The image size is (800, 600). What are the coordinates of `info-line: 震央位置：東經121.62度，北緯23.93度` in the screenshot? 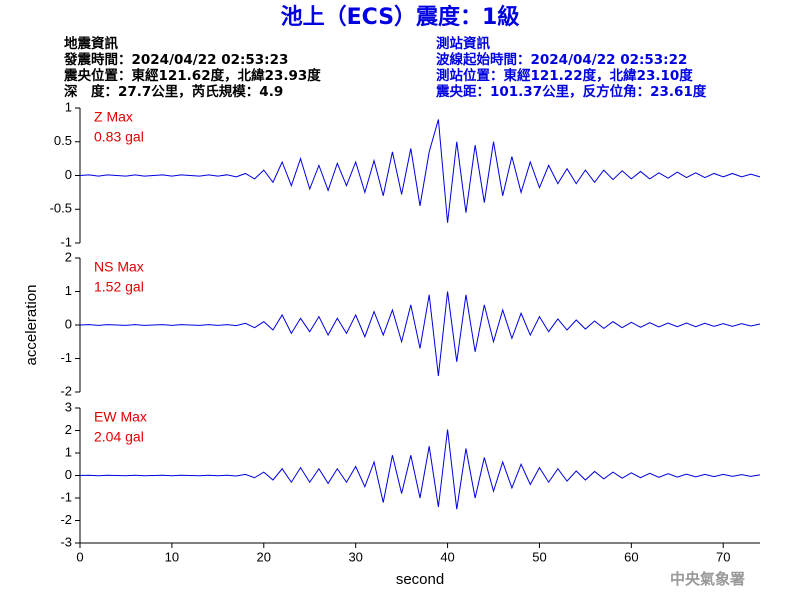 It's located at (192, 75).